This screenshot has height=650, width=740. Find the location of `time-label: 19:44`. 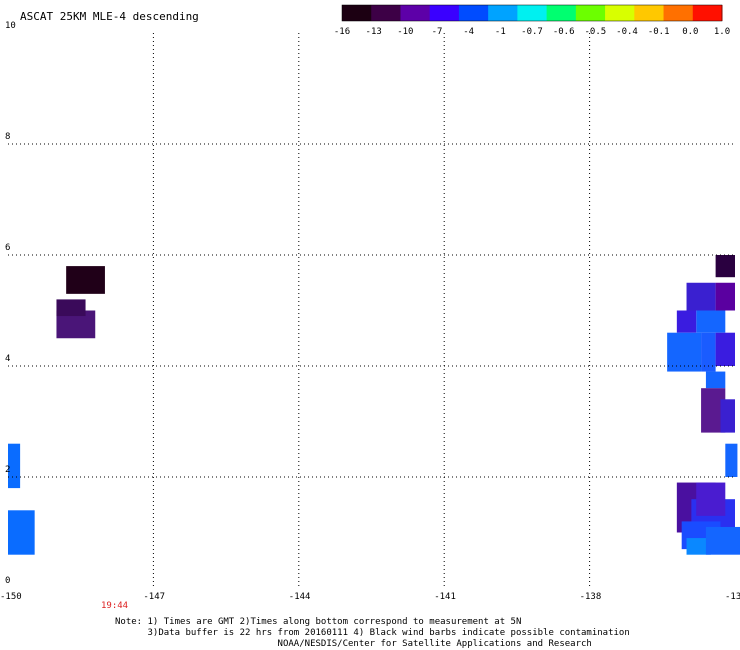

time-label: 19:44 is located at coordinates (115, 606).